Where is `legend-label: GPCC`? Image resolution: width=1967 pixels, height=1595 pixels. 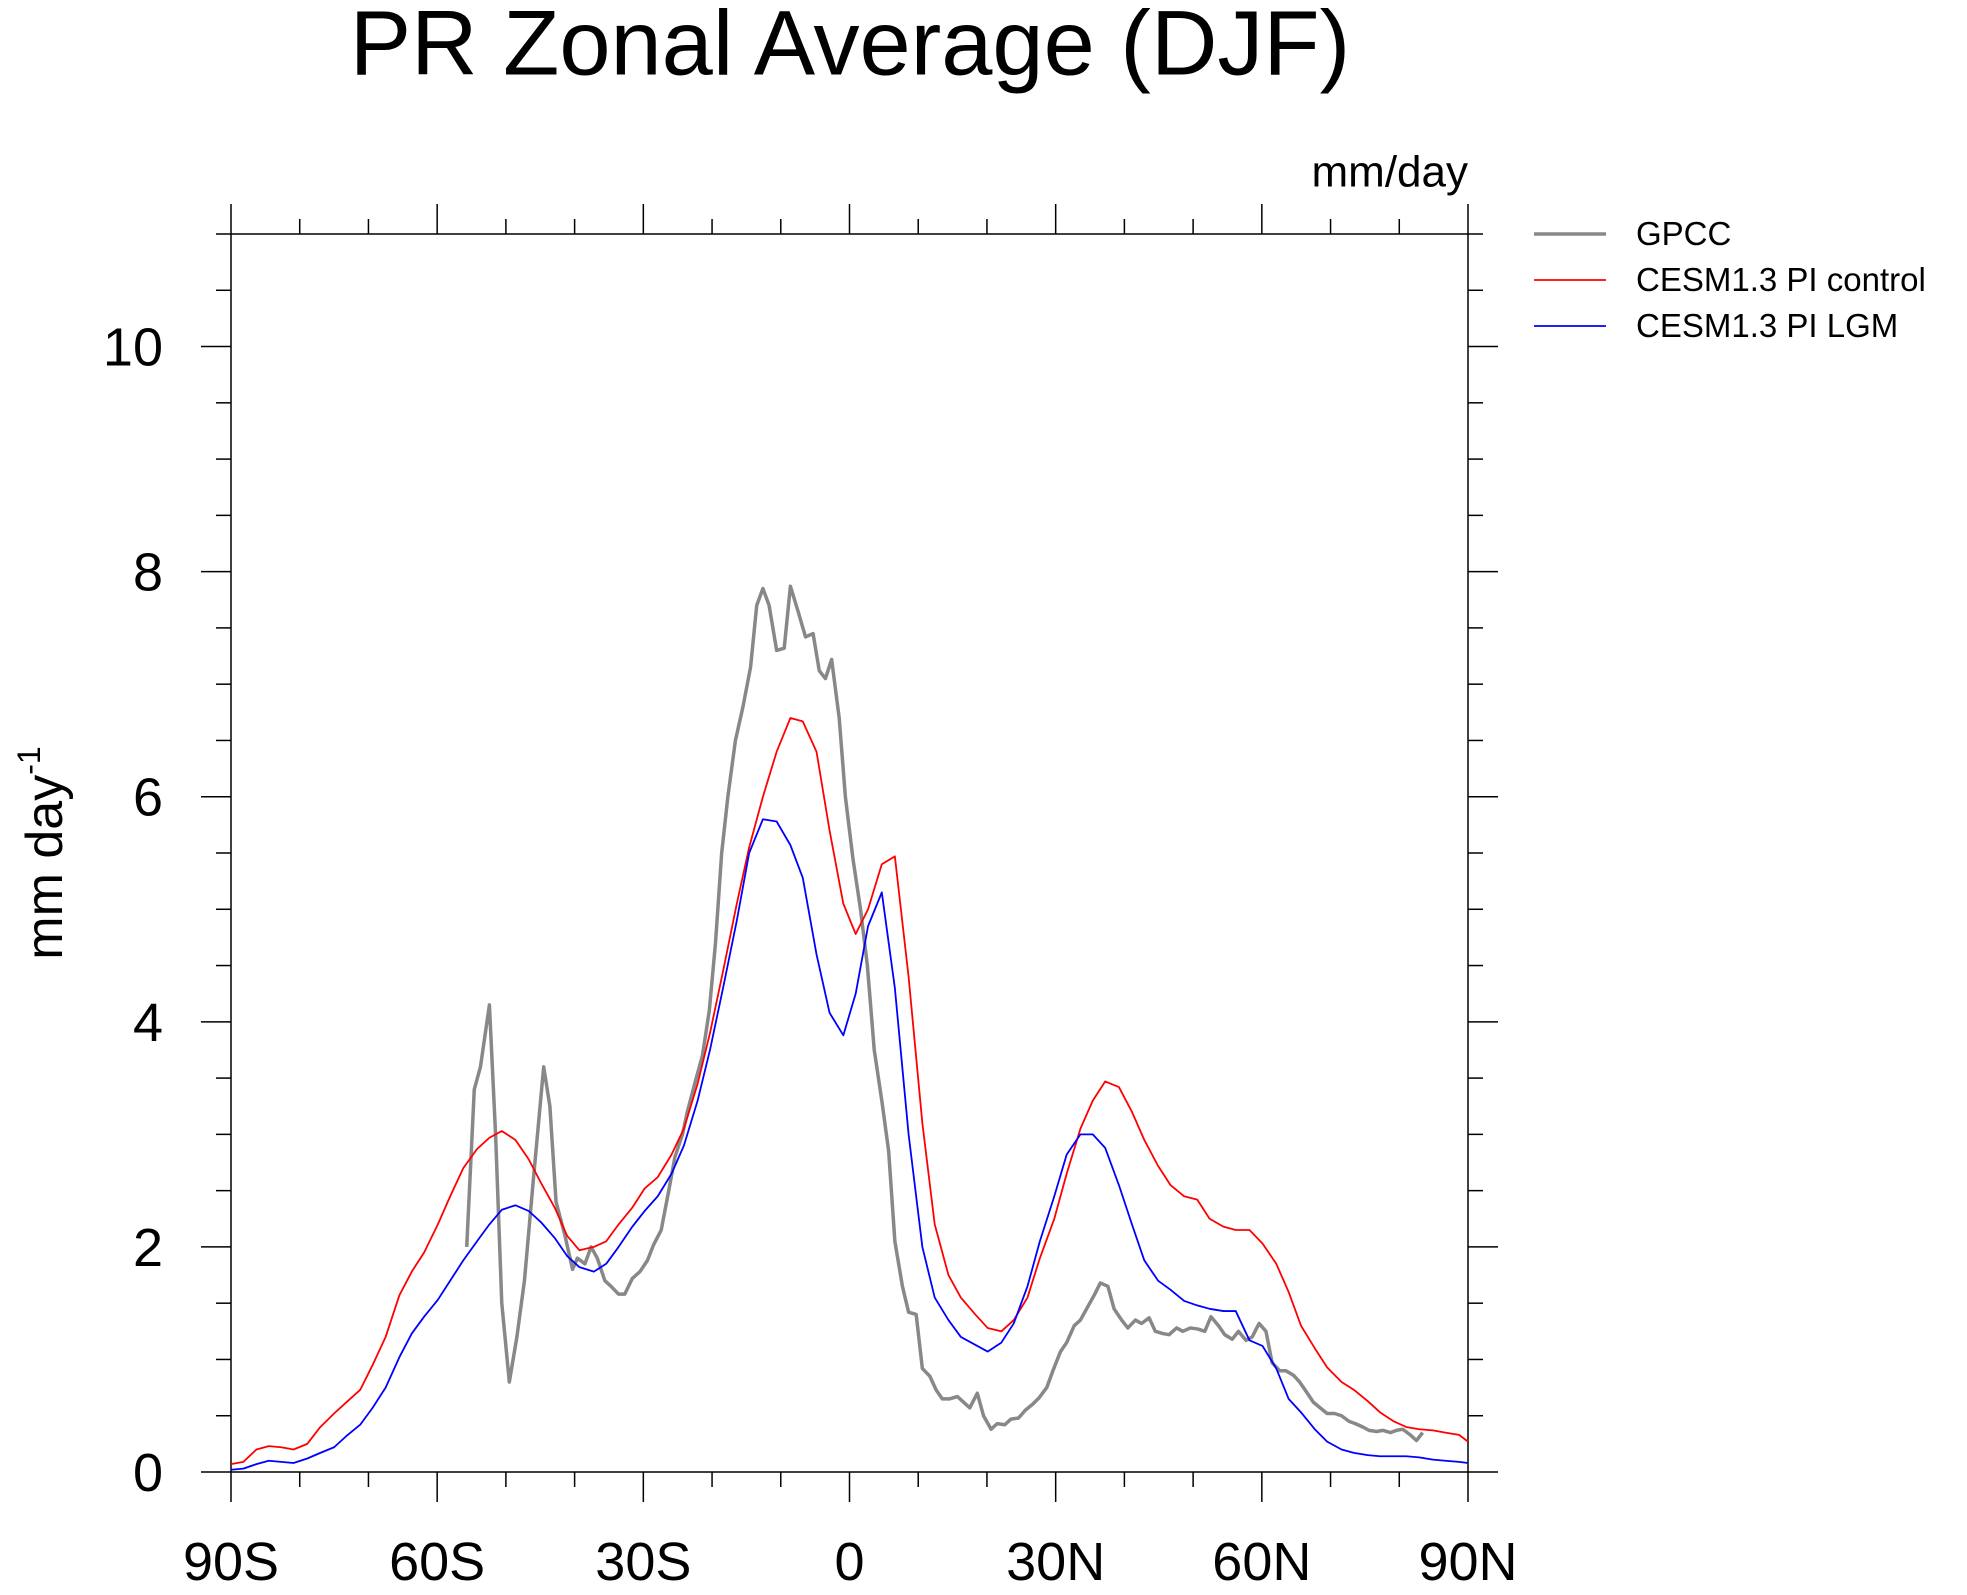 legend-label: GPCC is located at coordinates (1683, 233).